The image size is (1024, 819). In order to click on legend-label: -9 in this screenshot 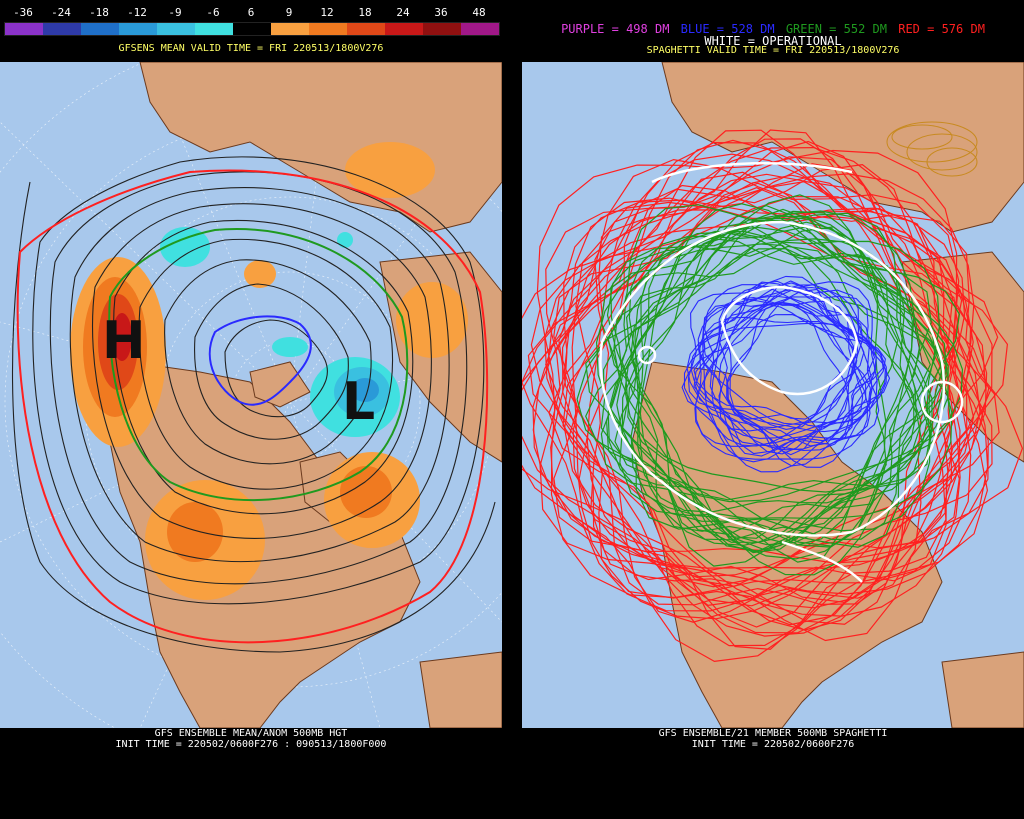, I will do `click(175, 12)`.